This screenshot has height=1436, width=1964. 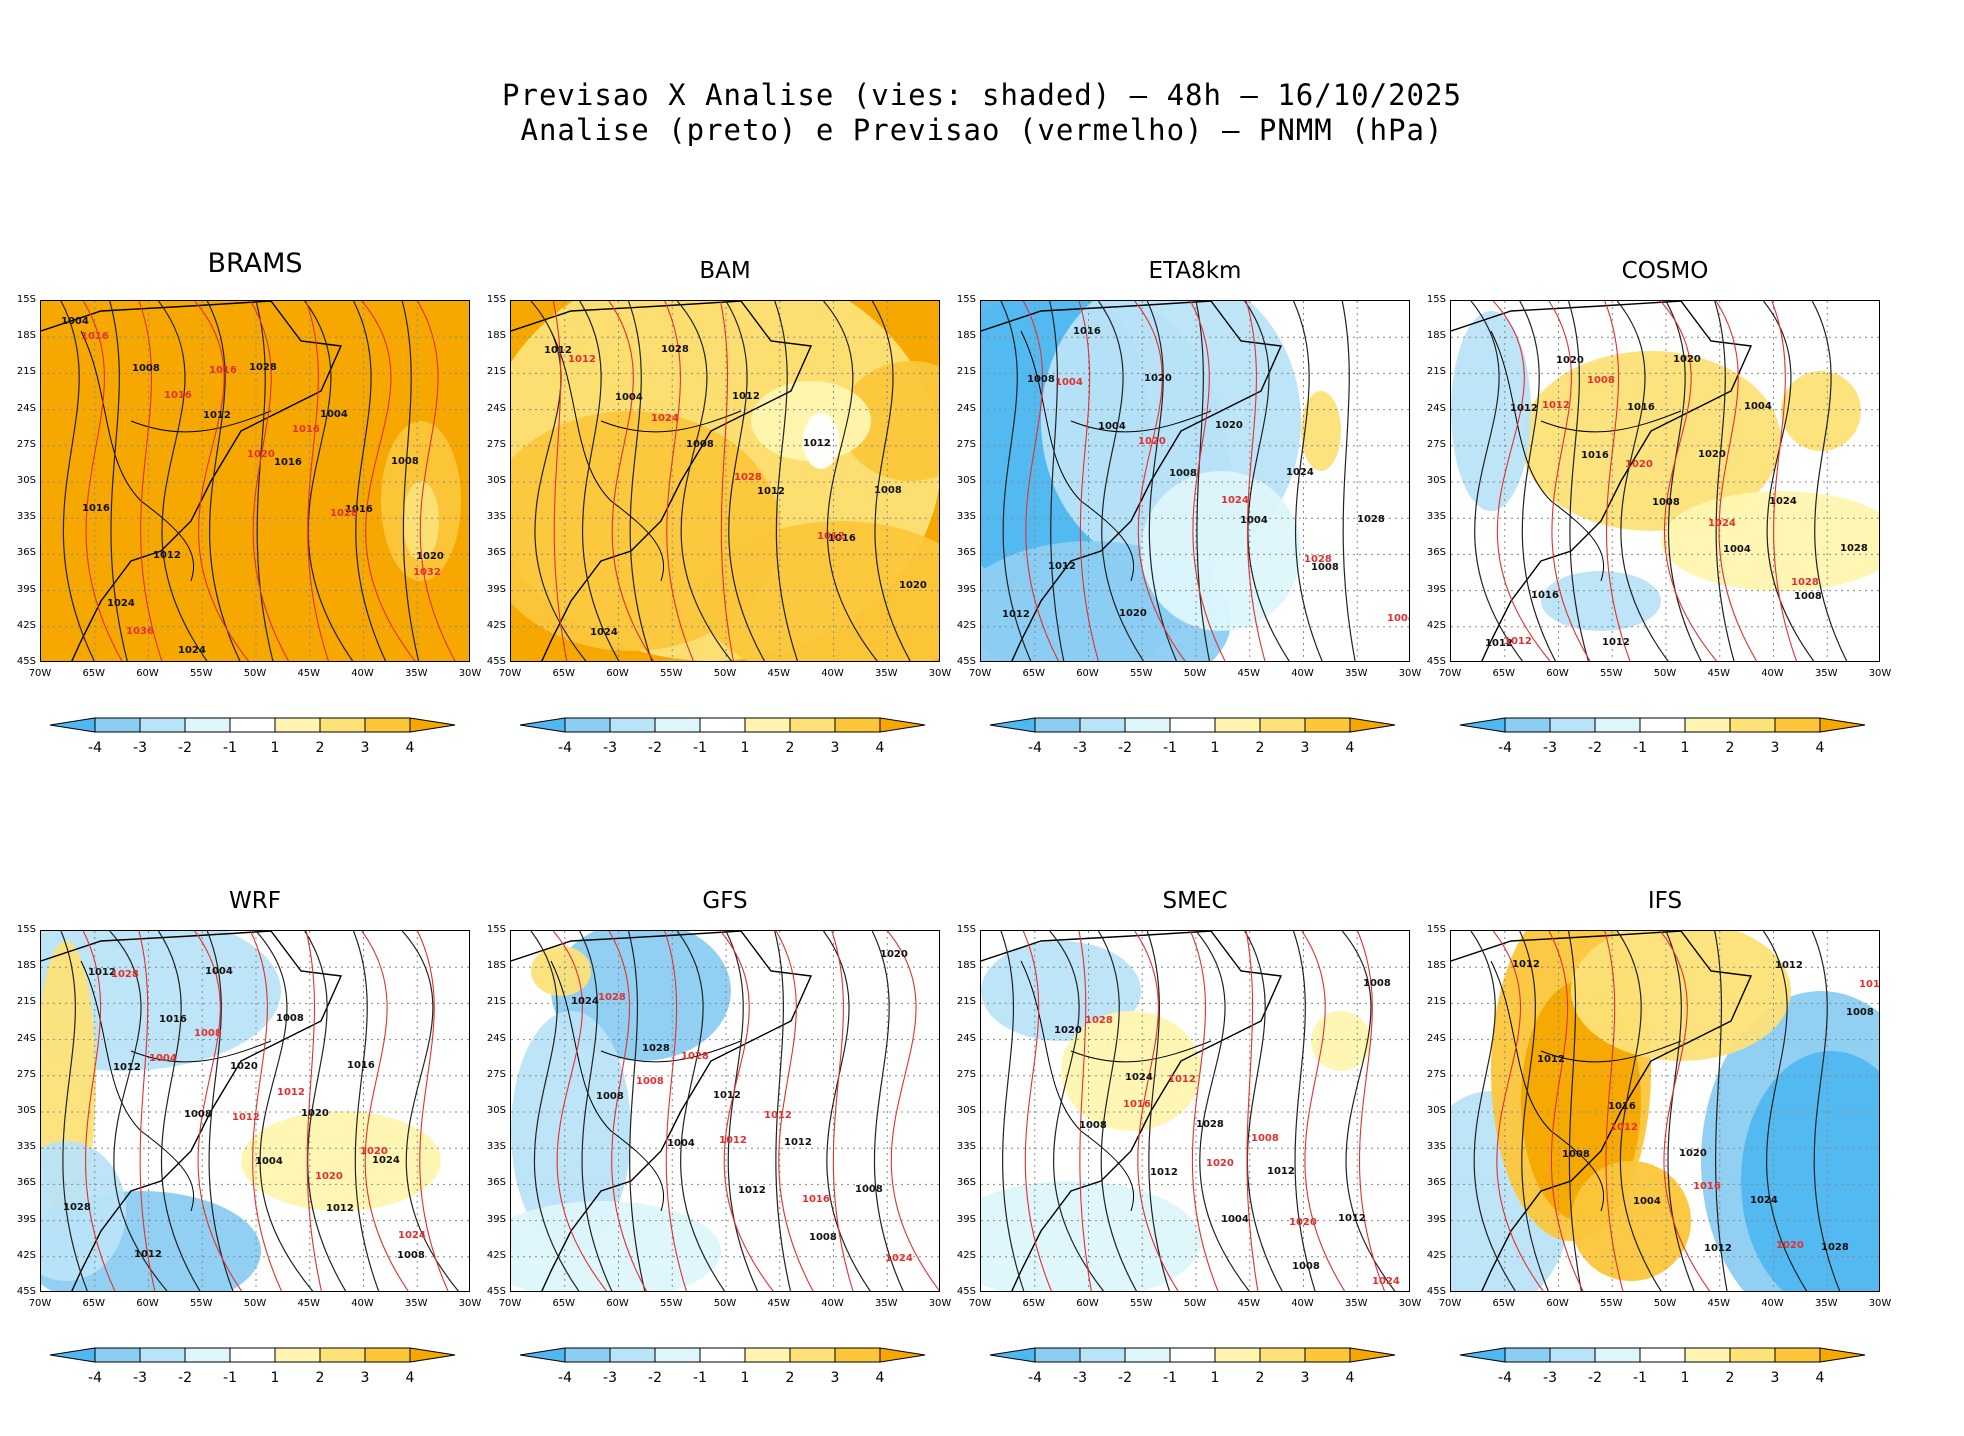 I want to click on colorbar-label: -4, so click(x=95, y=1378).